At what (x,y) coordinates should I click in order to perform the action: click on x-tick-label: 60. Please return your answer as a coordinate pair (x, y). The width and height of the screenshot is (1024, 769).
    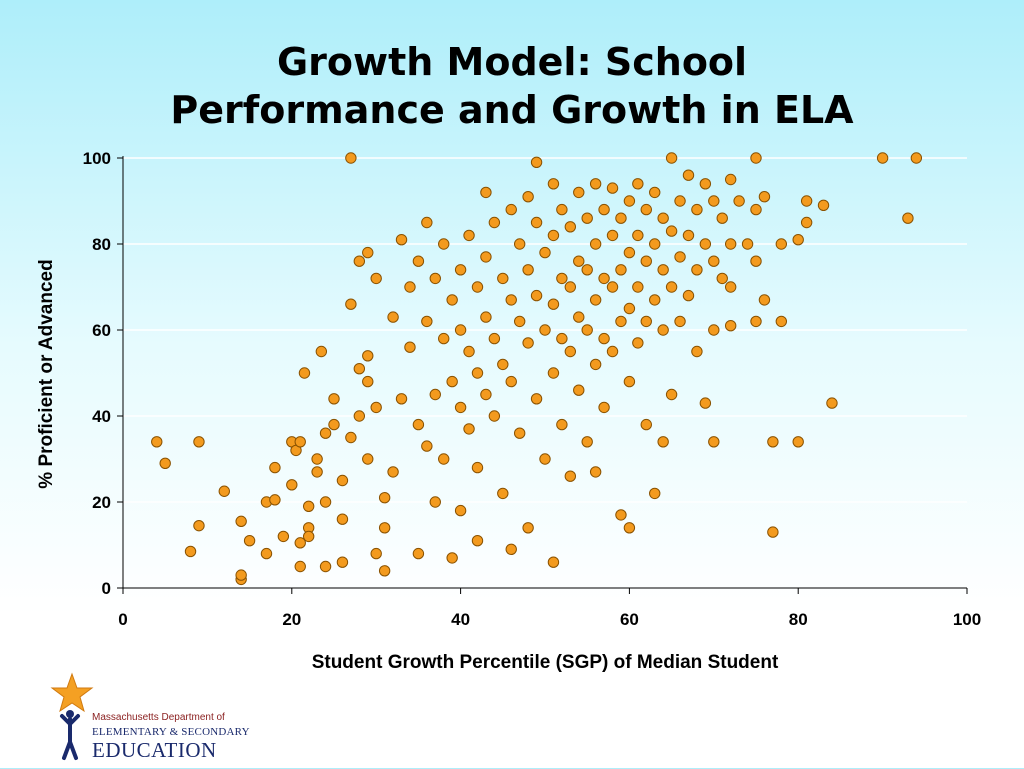
    Looking at the image, I should click on (629, 619).